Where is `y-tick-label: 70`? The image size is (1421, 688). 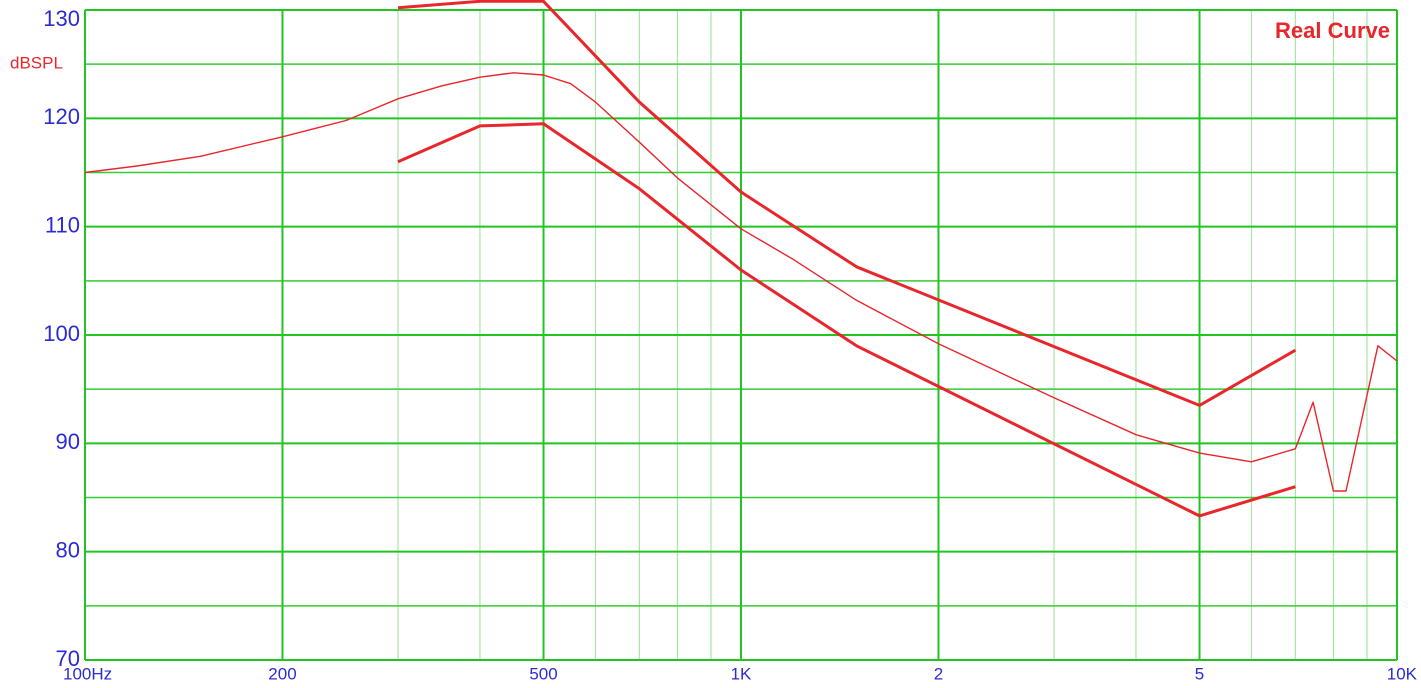
y-tick-label: 70 is located at coordinates (68, 658).